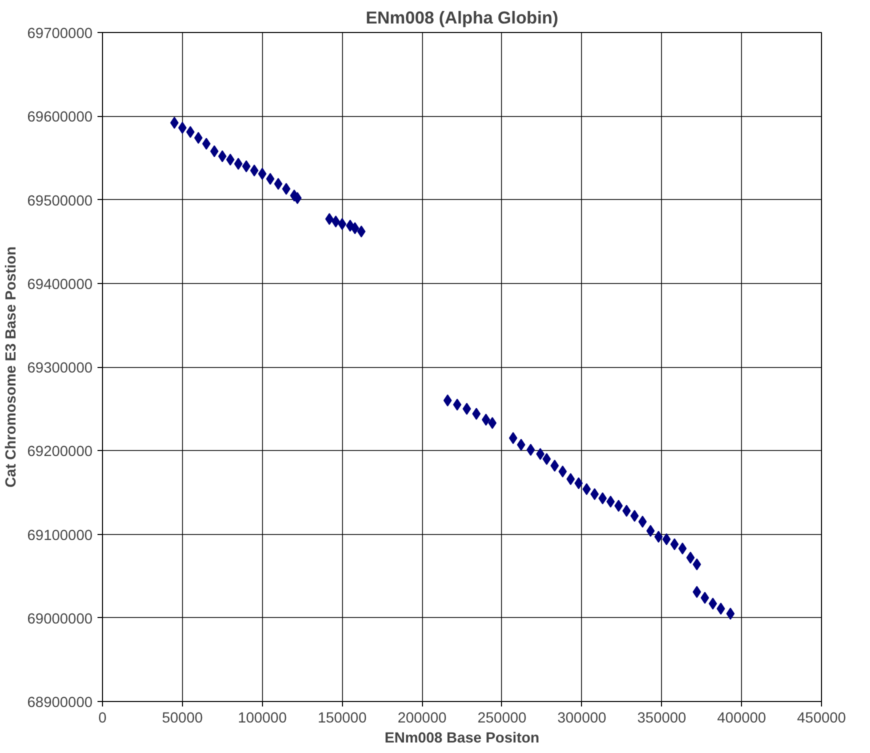  I want to click on x-tick-label: 50000, so click(182, 718).